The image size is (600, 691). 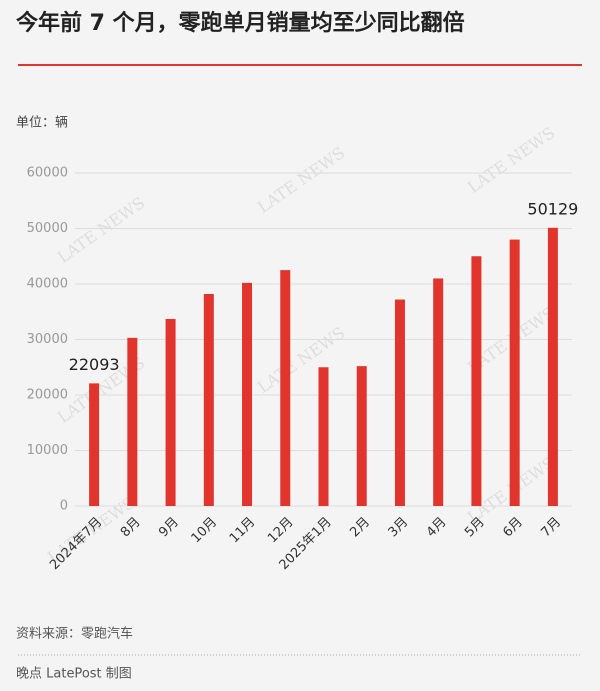 What do you see at coordinates (47, 173) in the screenshot?
I see `y-tick-label: 60000` at bounding box center [47, 173].